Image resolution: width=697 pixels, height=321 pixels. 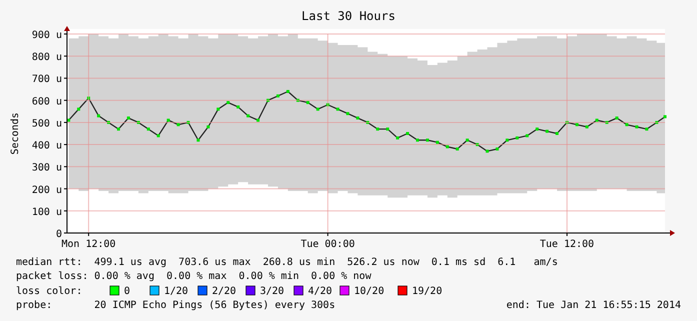 What do you see at coordinates (327, 244) in the screenshot?
I see `x-tick-label: Tue 00:00` at bounding box center [327, 244].